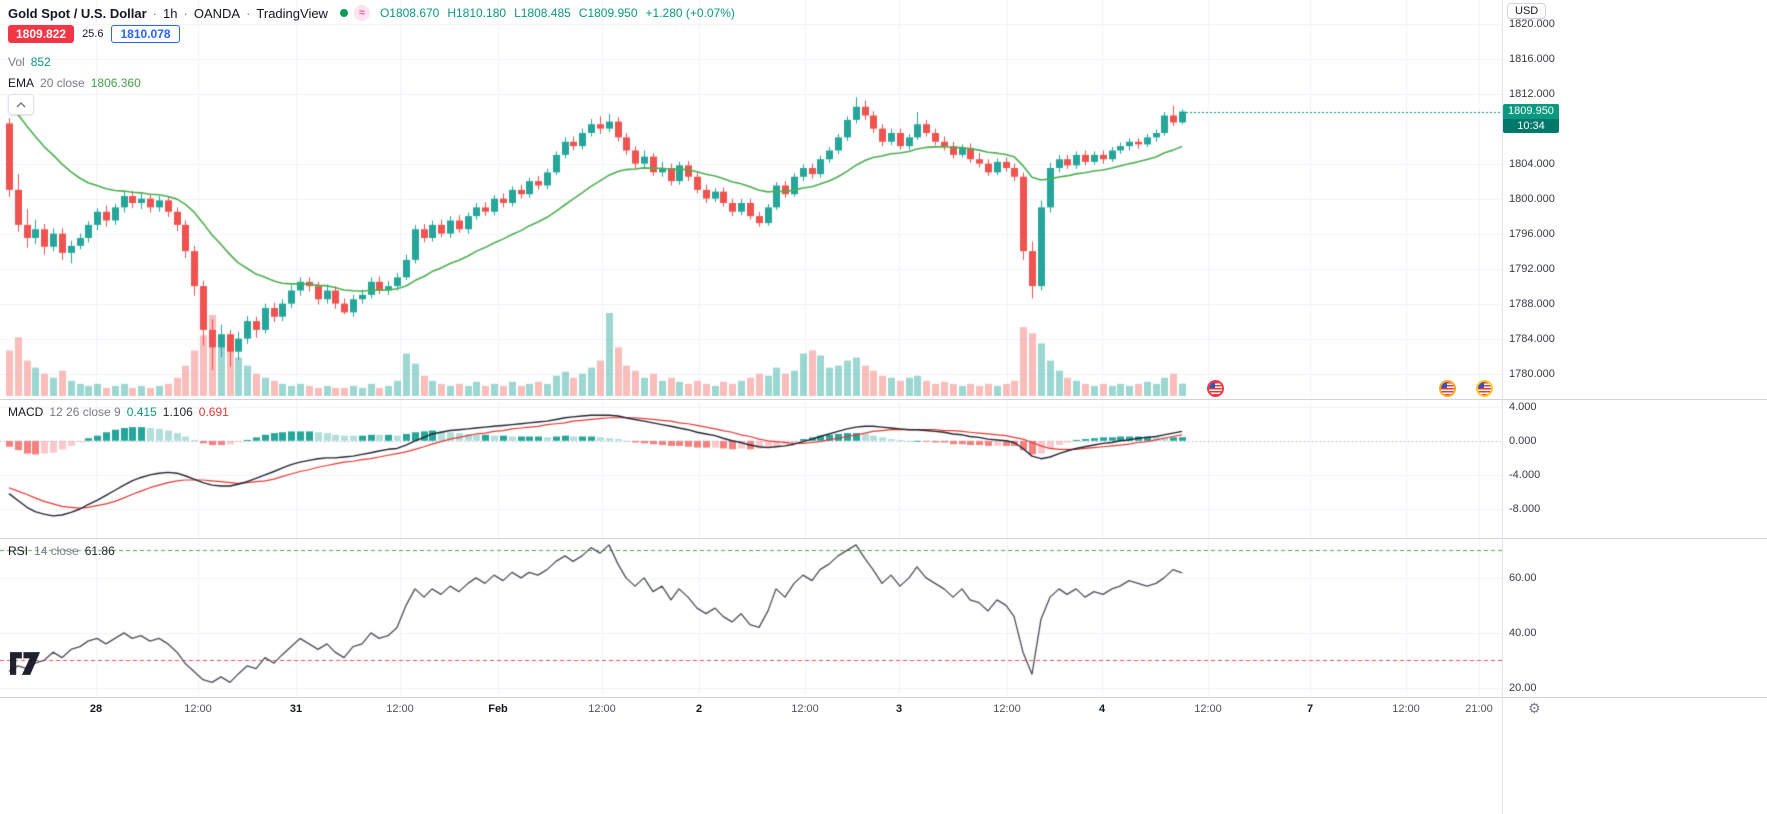 This screenshot has width=1767, height=814. What do you see at coordinates (1532, 233) in the screenshot?
I see `price-tick-label: 1796.000` at bounding box center [1532, 233].